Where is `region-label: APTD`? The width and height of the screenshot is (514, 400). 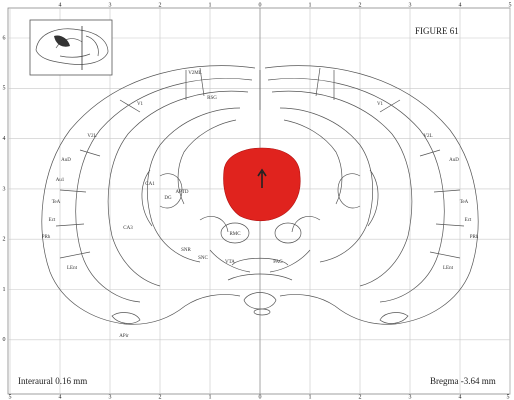 region-label: APTD is located at coordinates (181, 192).